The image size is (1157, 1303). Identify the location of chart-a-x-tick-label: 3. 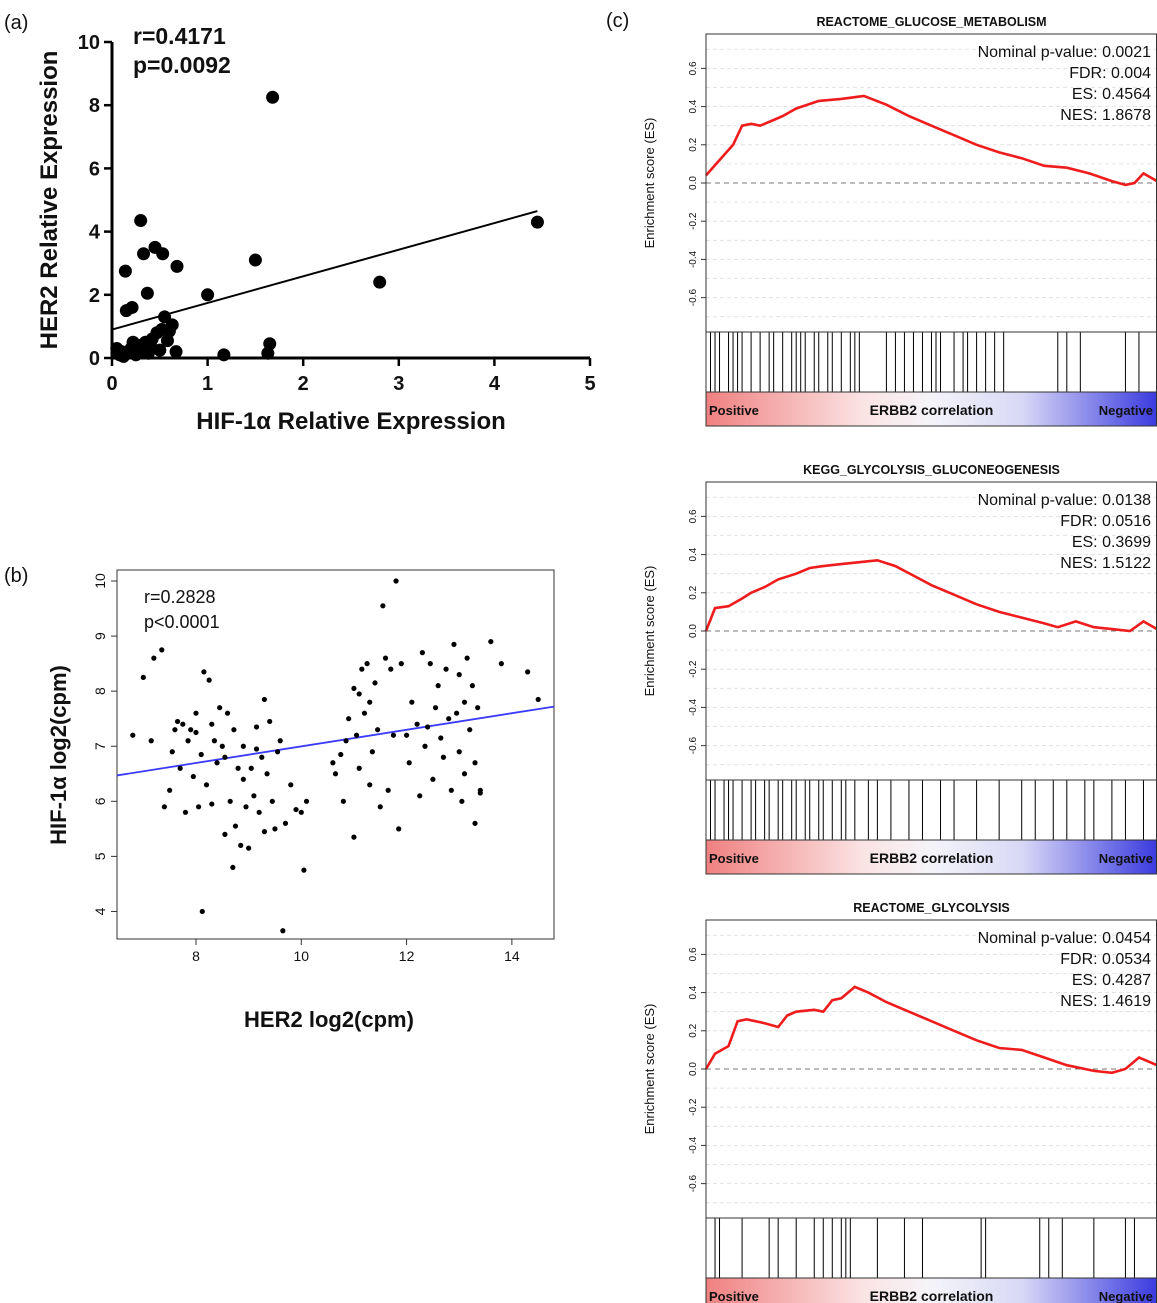
(398, 384).